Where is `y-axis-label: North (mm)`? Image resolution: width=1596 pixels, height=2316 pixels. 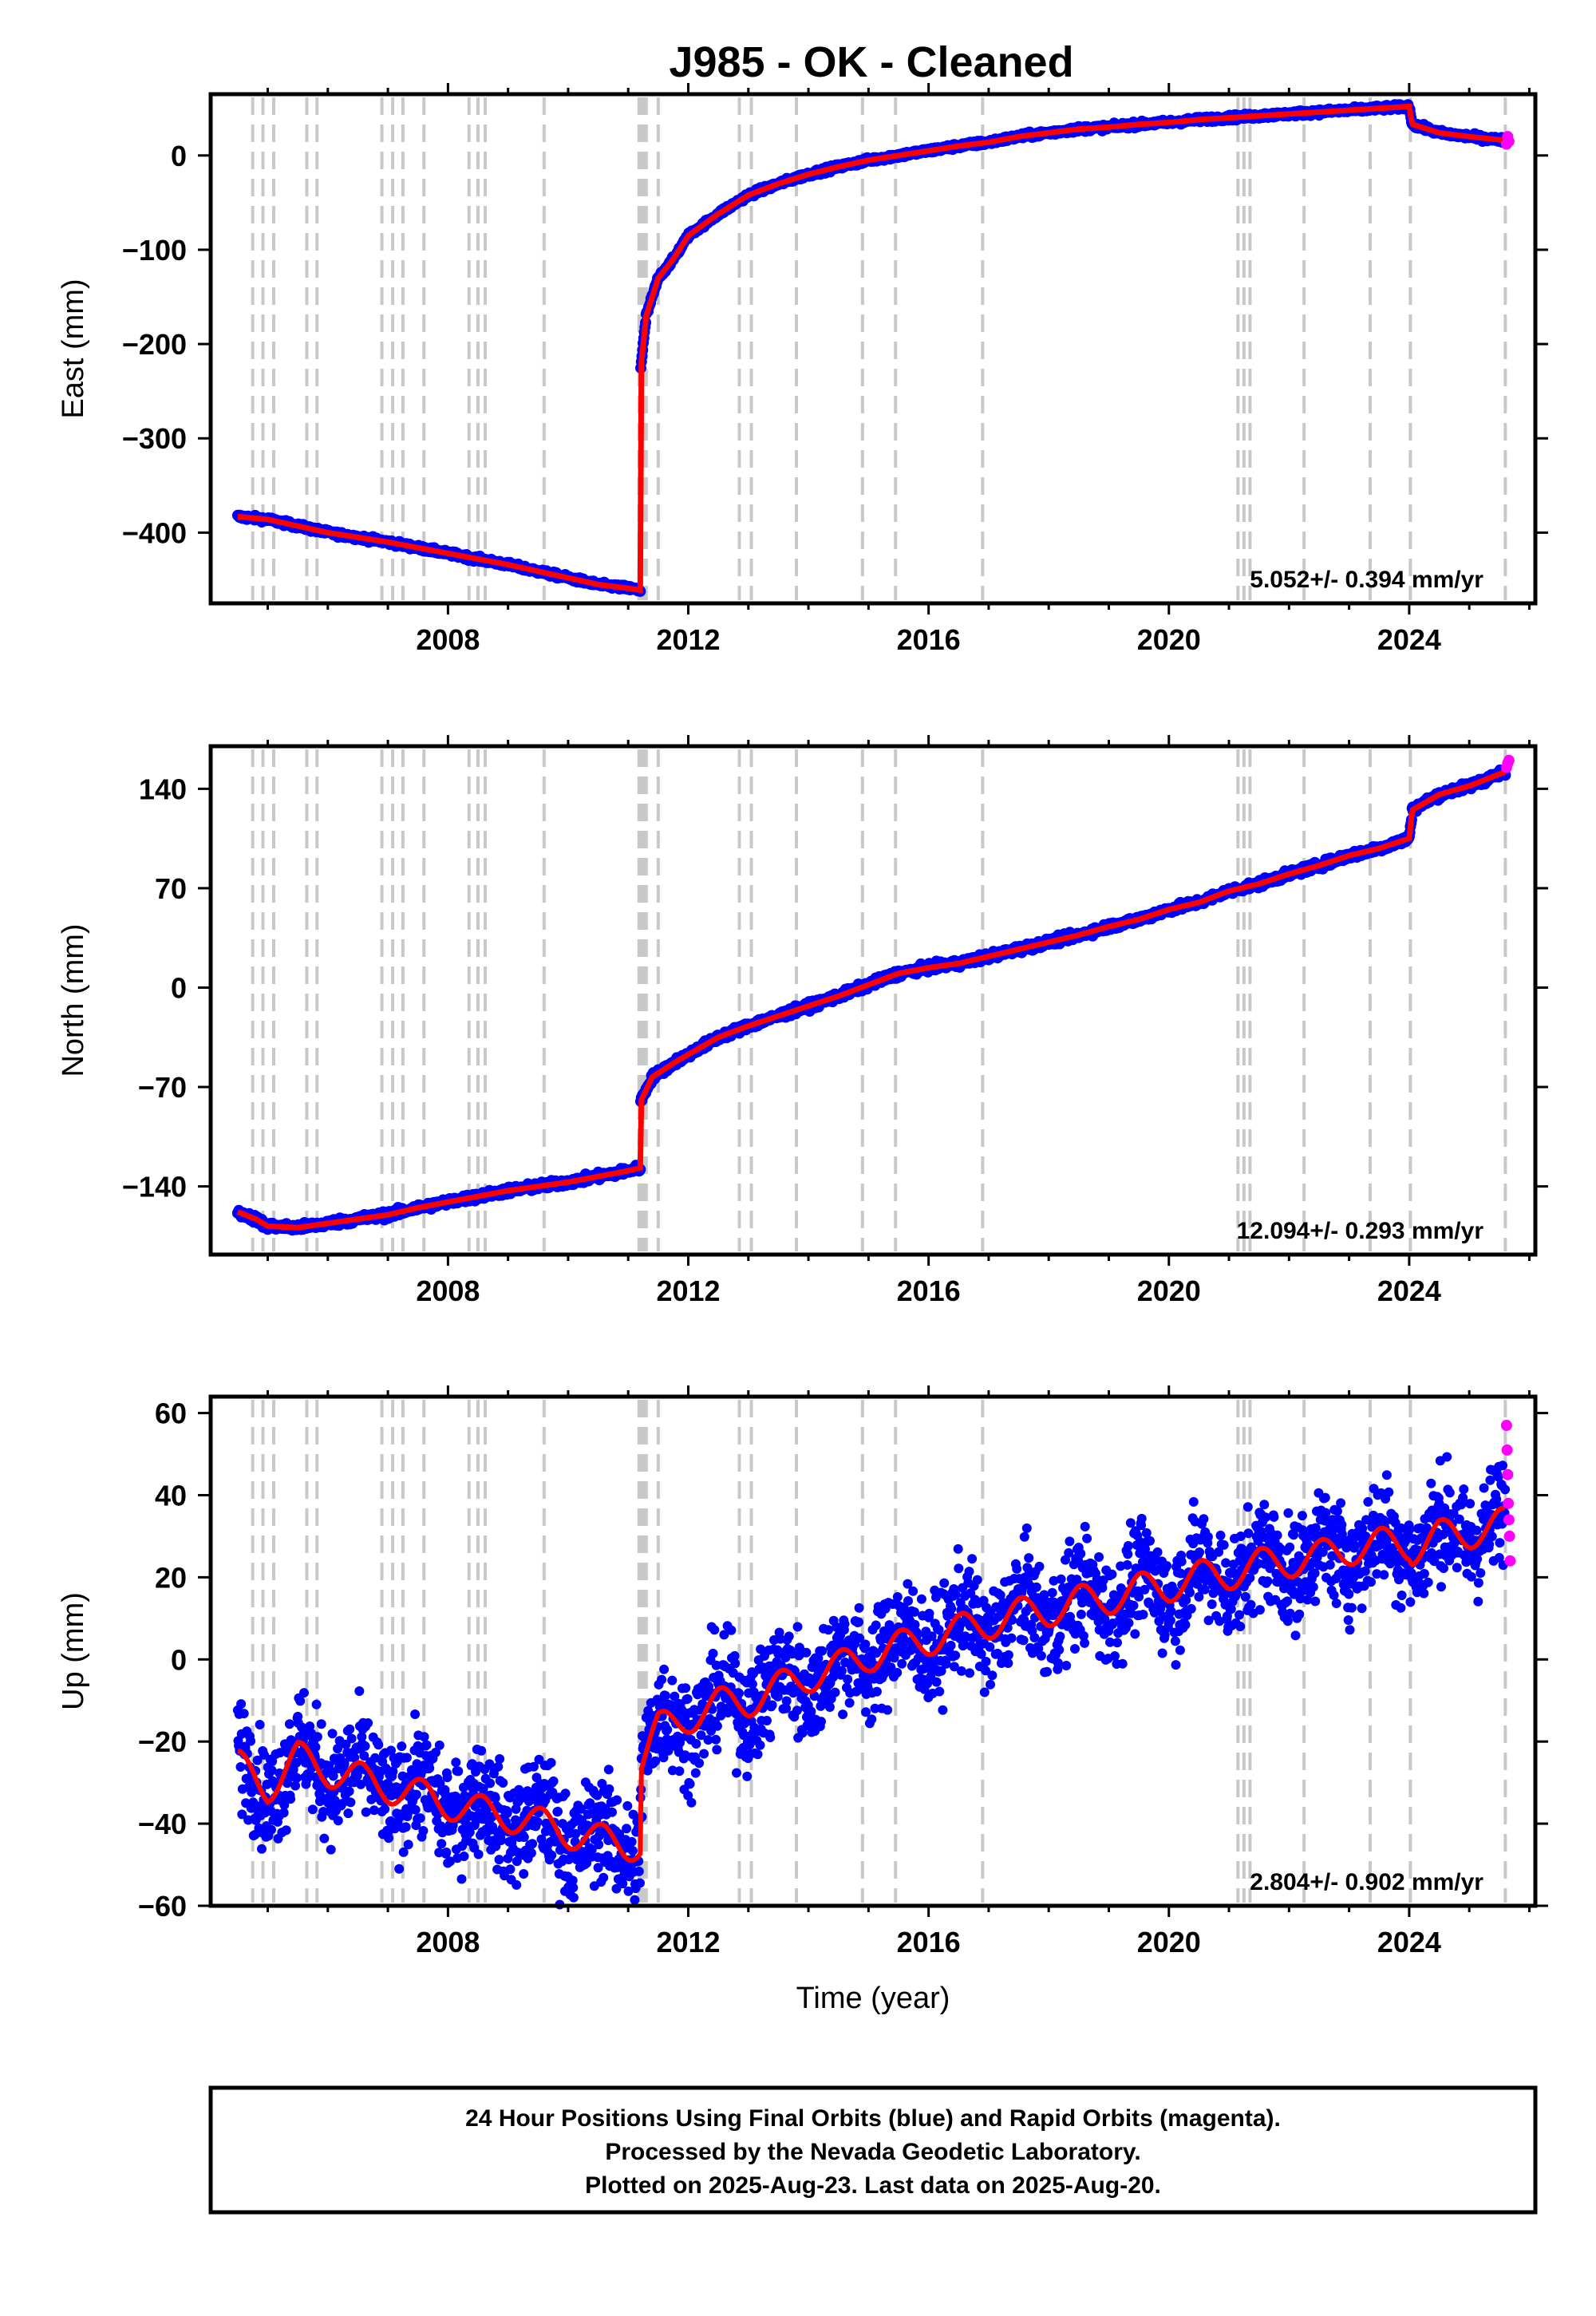
y-axis-label: North (mm) is located at coordinates (73, 1000).